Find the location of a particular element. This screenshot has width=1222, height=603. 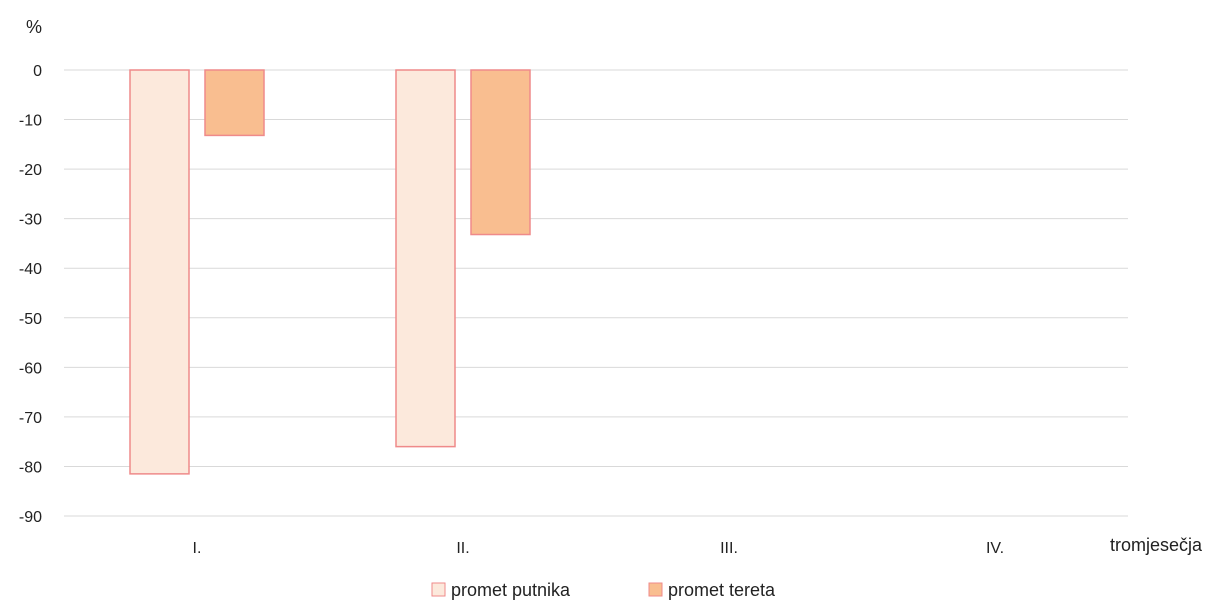

y-tick-label: -30 is located at coordinates (30, 220).